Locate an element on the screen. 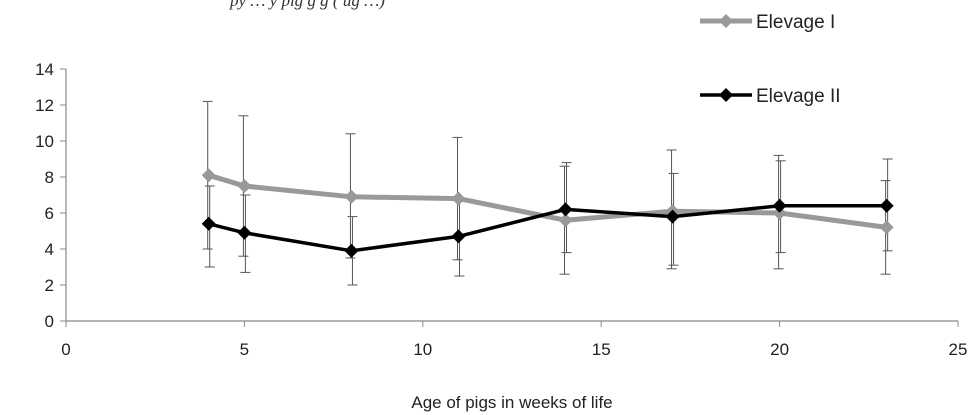 This screenshot has width=972, height=415. y-tick-label: 10 is located at coordinates (44, 141).